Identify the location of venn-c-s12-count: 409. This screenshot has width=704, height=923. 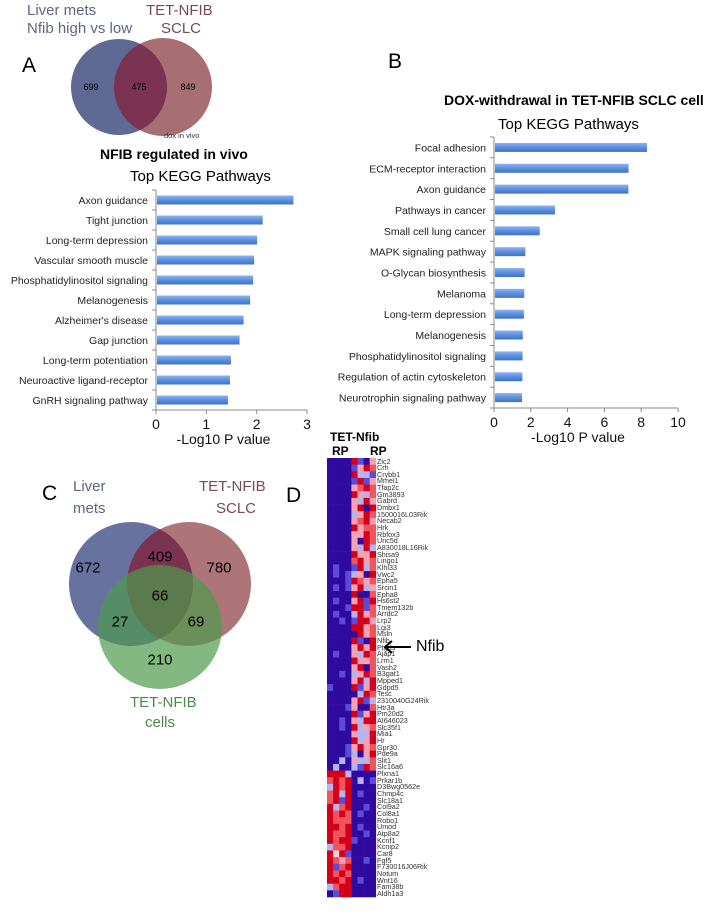
(160, 557).